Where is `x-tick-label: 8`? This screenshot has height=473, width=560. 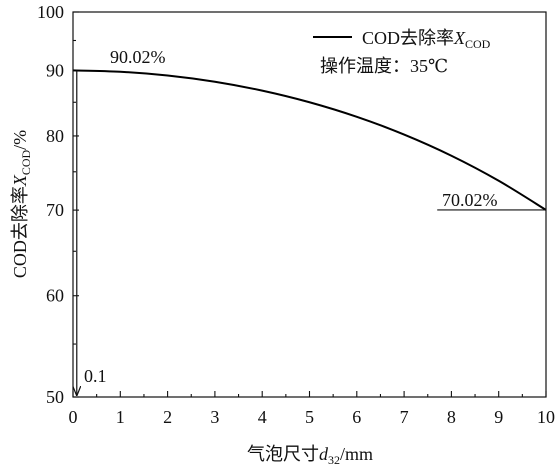
x-tick-label: 8 is located at coordinates (451, 417).